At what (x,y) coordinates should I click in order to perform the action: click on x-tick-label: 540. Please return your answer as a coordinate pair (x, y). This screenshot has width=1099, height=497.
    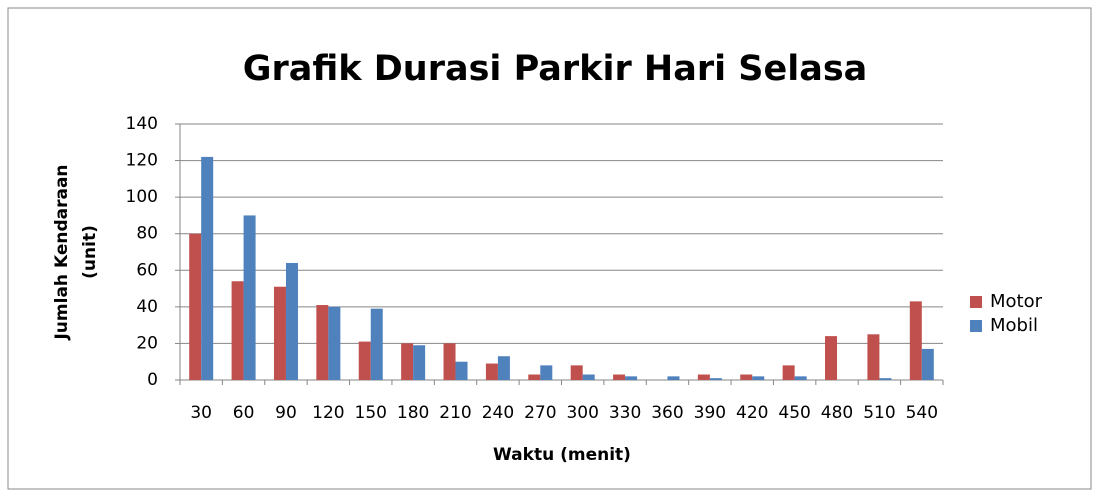
    Looking at the image, I should click on (922, 413).